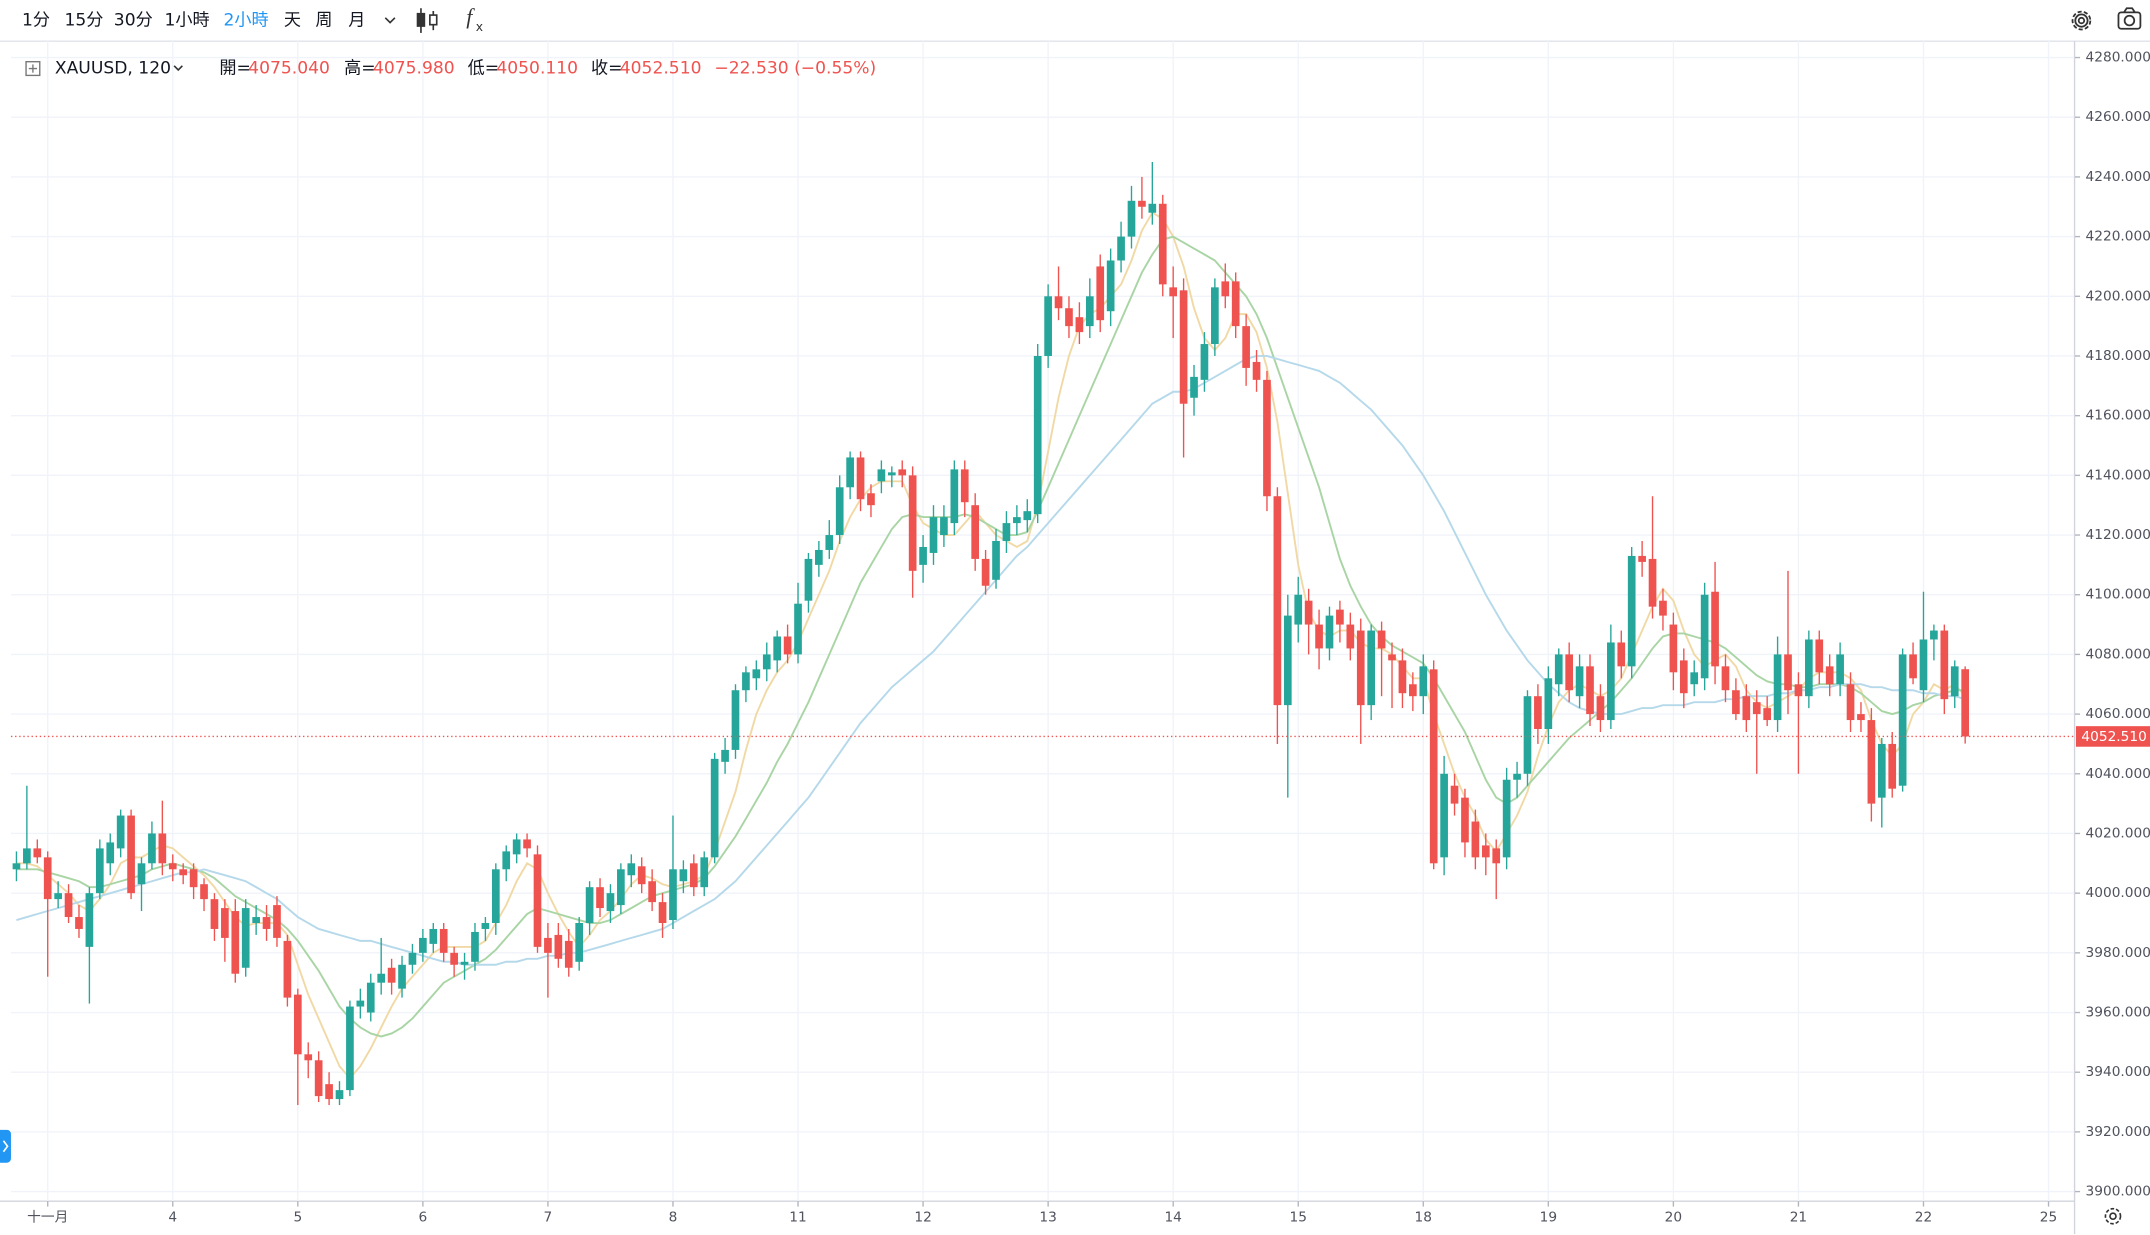 This screenshot has height=1235, width=2150. I want to click on expand-legend, so click(33, 69).